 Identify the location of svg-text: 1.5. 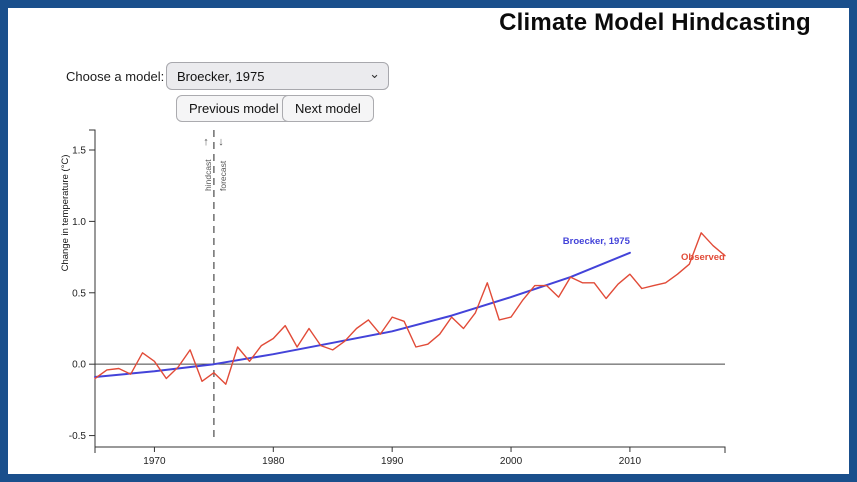
(79, 150).